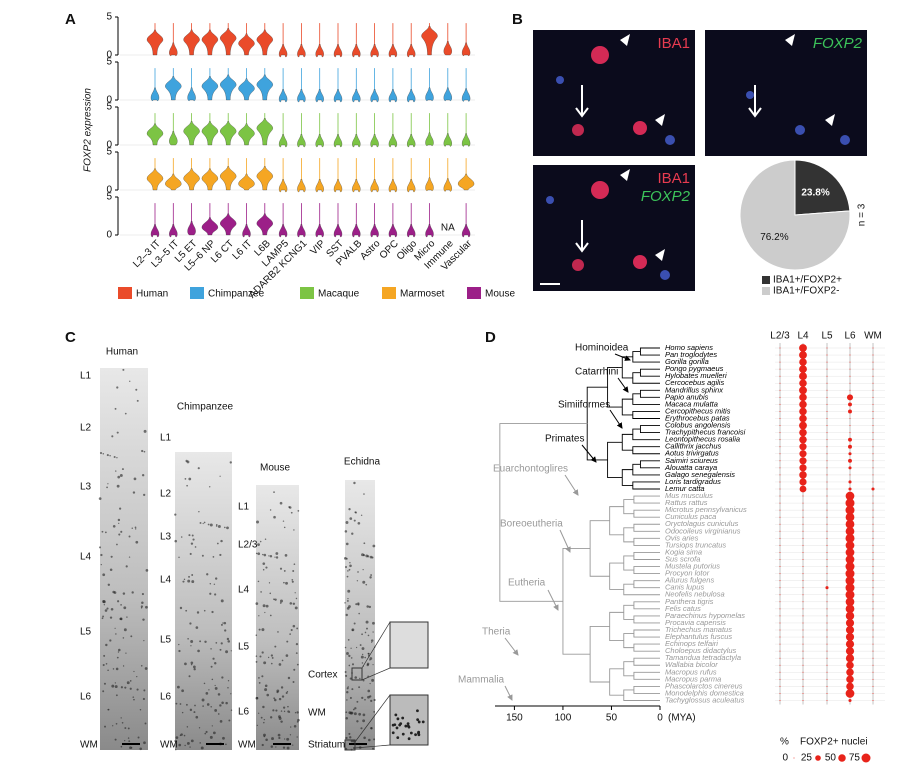 Image resolution: width=900 pixels, height=767 pixels. Describe the element at coordinates (694, 382) in the screenshot. I see `species-name: Cercocebus agilis` at that location.